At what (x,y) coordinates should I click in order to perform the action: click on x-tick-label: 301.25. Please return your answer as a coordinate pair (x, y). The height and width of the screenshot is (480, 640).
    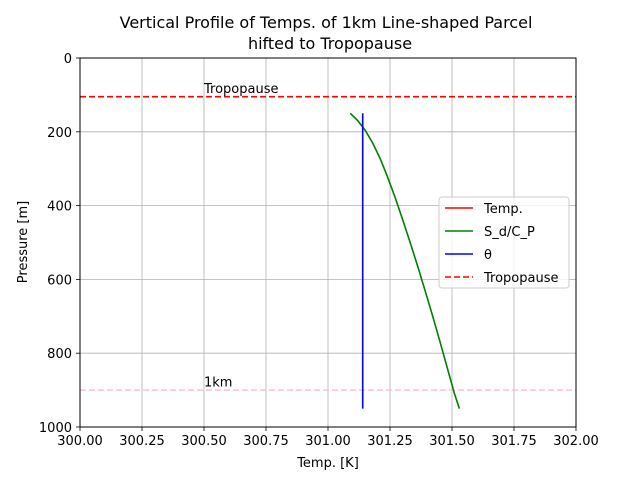
    Looking at the image, I should click on (390, 441).